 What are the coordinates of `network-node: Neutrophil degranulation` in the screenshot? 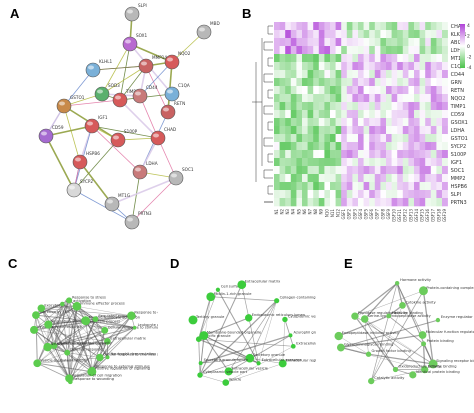 It's located at (130, 356).